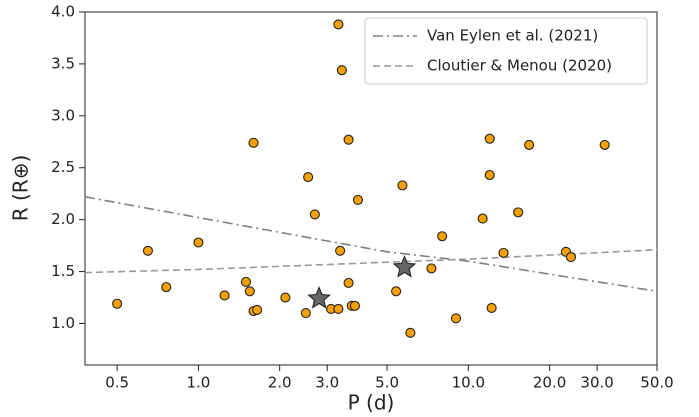  Describe the element at coordinates (512, 36) in the screenshot. I see `legend-label: Van Eylen et al. (2021)` at that location.